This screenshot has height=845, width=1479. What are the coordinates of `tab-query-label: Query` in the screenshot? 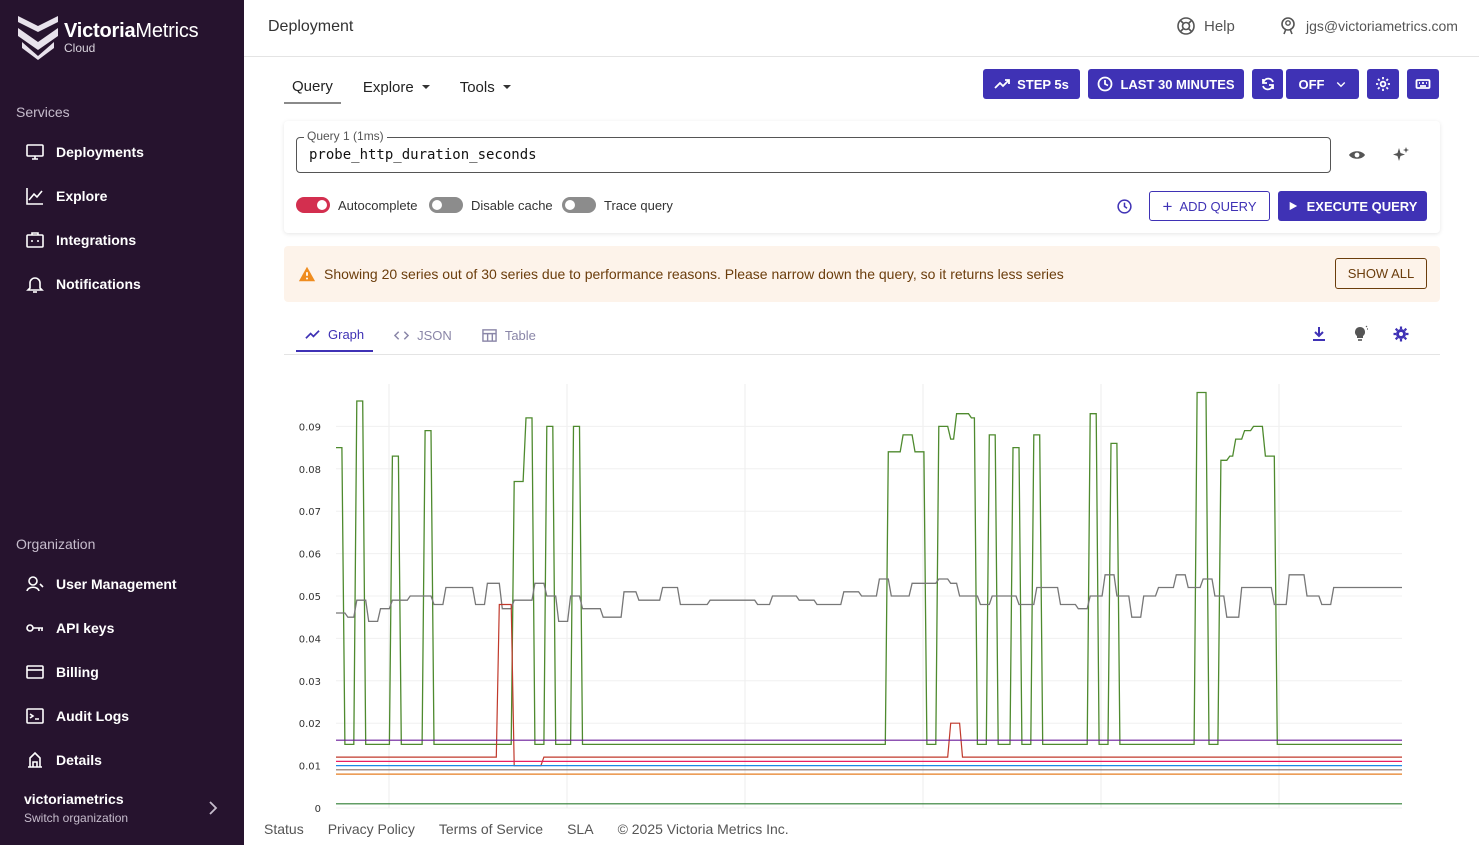 It's located at (312, 86).